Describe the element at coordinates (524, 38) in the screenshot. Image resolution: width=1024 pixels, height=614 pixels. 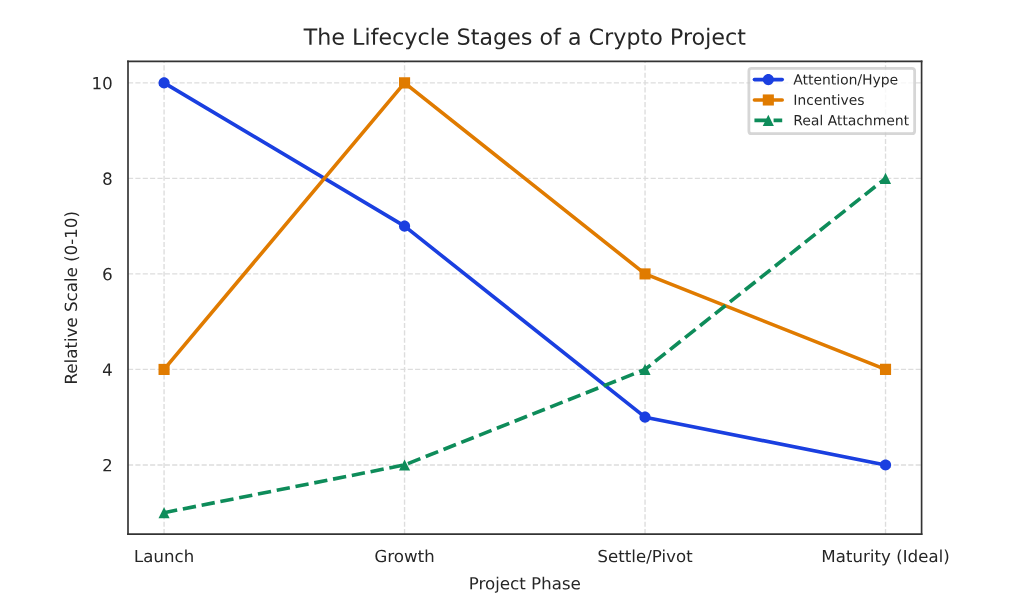
I see `chart-title: The Lifecycle Stages of a Crypto Project` at that location.